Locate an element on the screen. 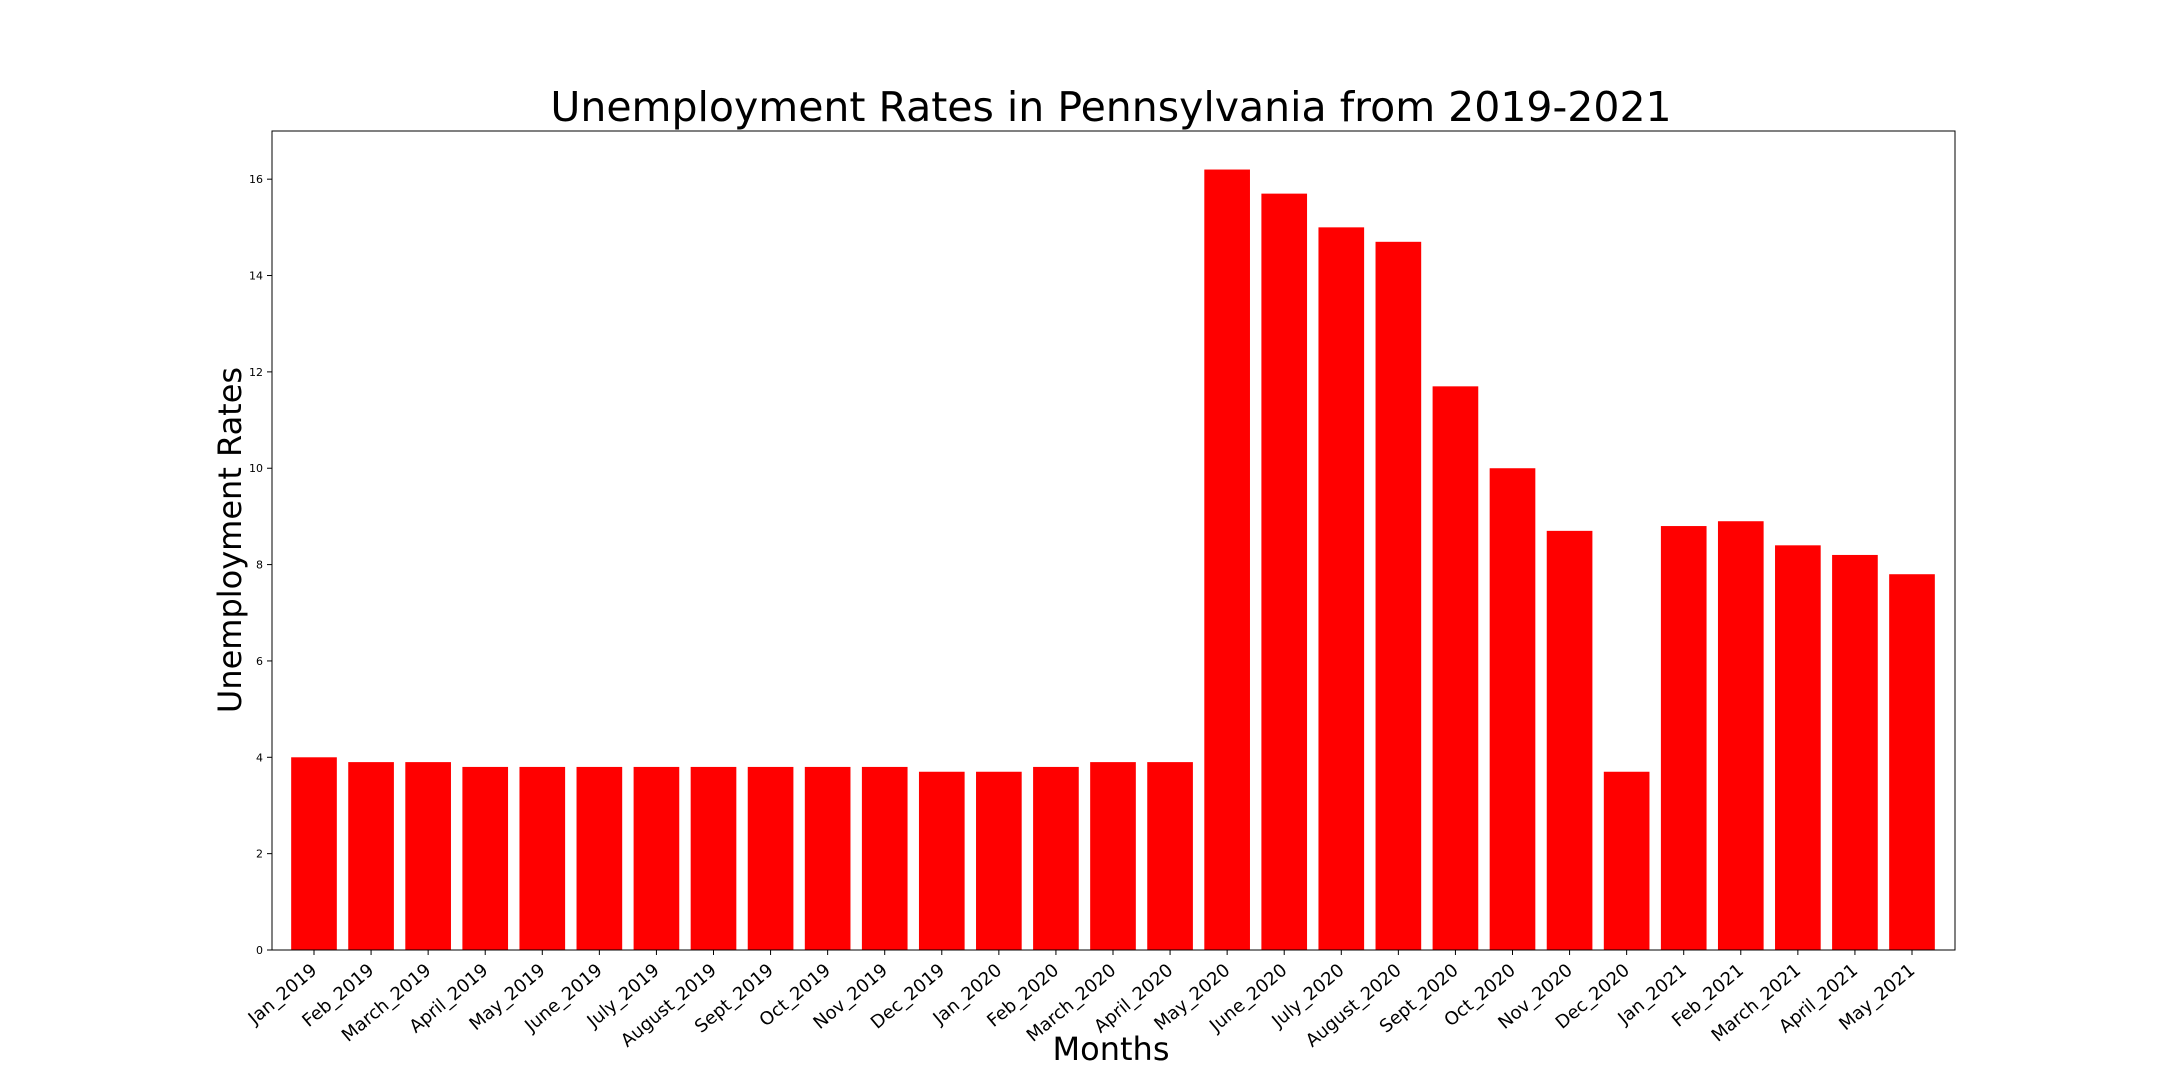  bar-August_2020 is located at coordinates (1398, 595).